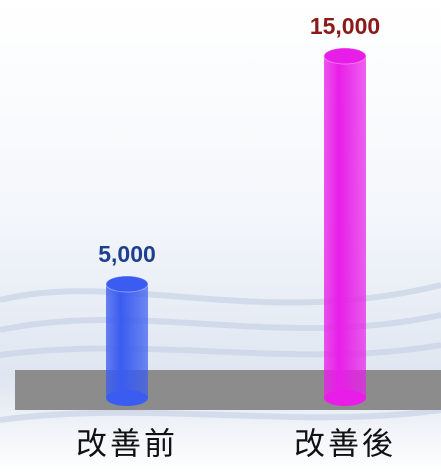 The width and height of the screenshot is (441, 472). I want to click on category-label: 改善前, so click(127, 445).